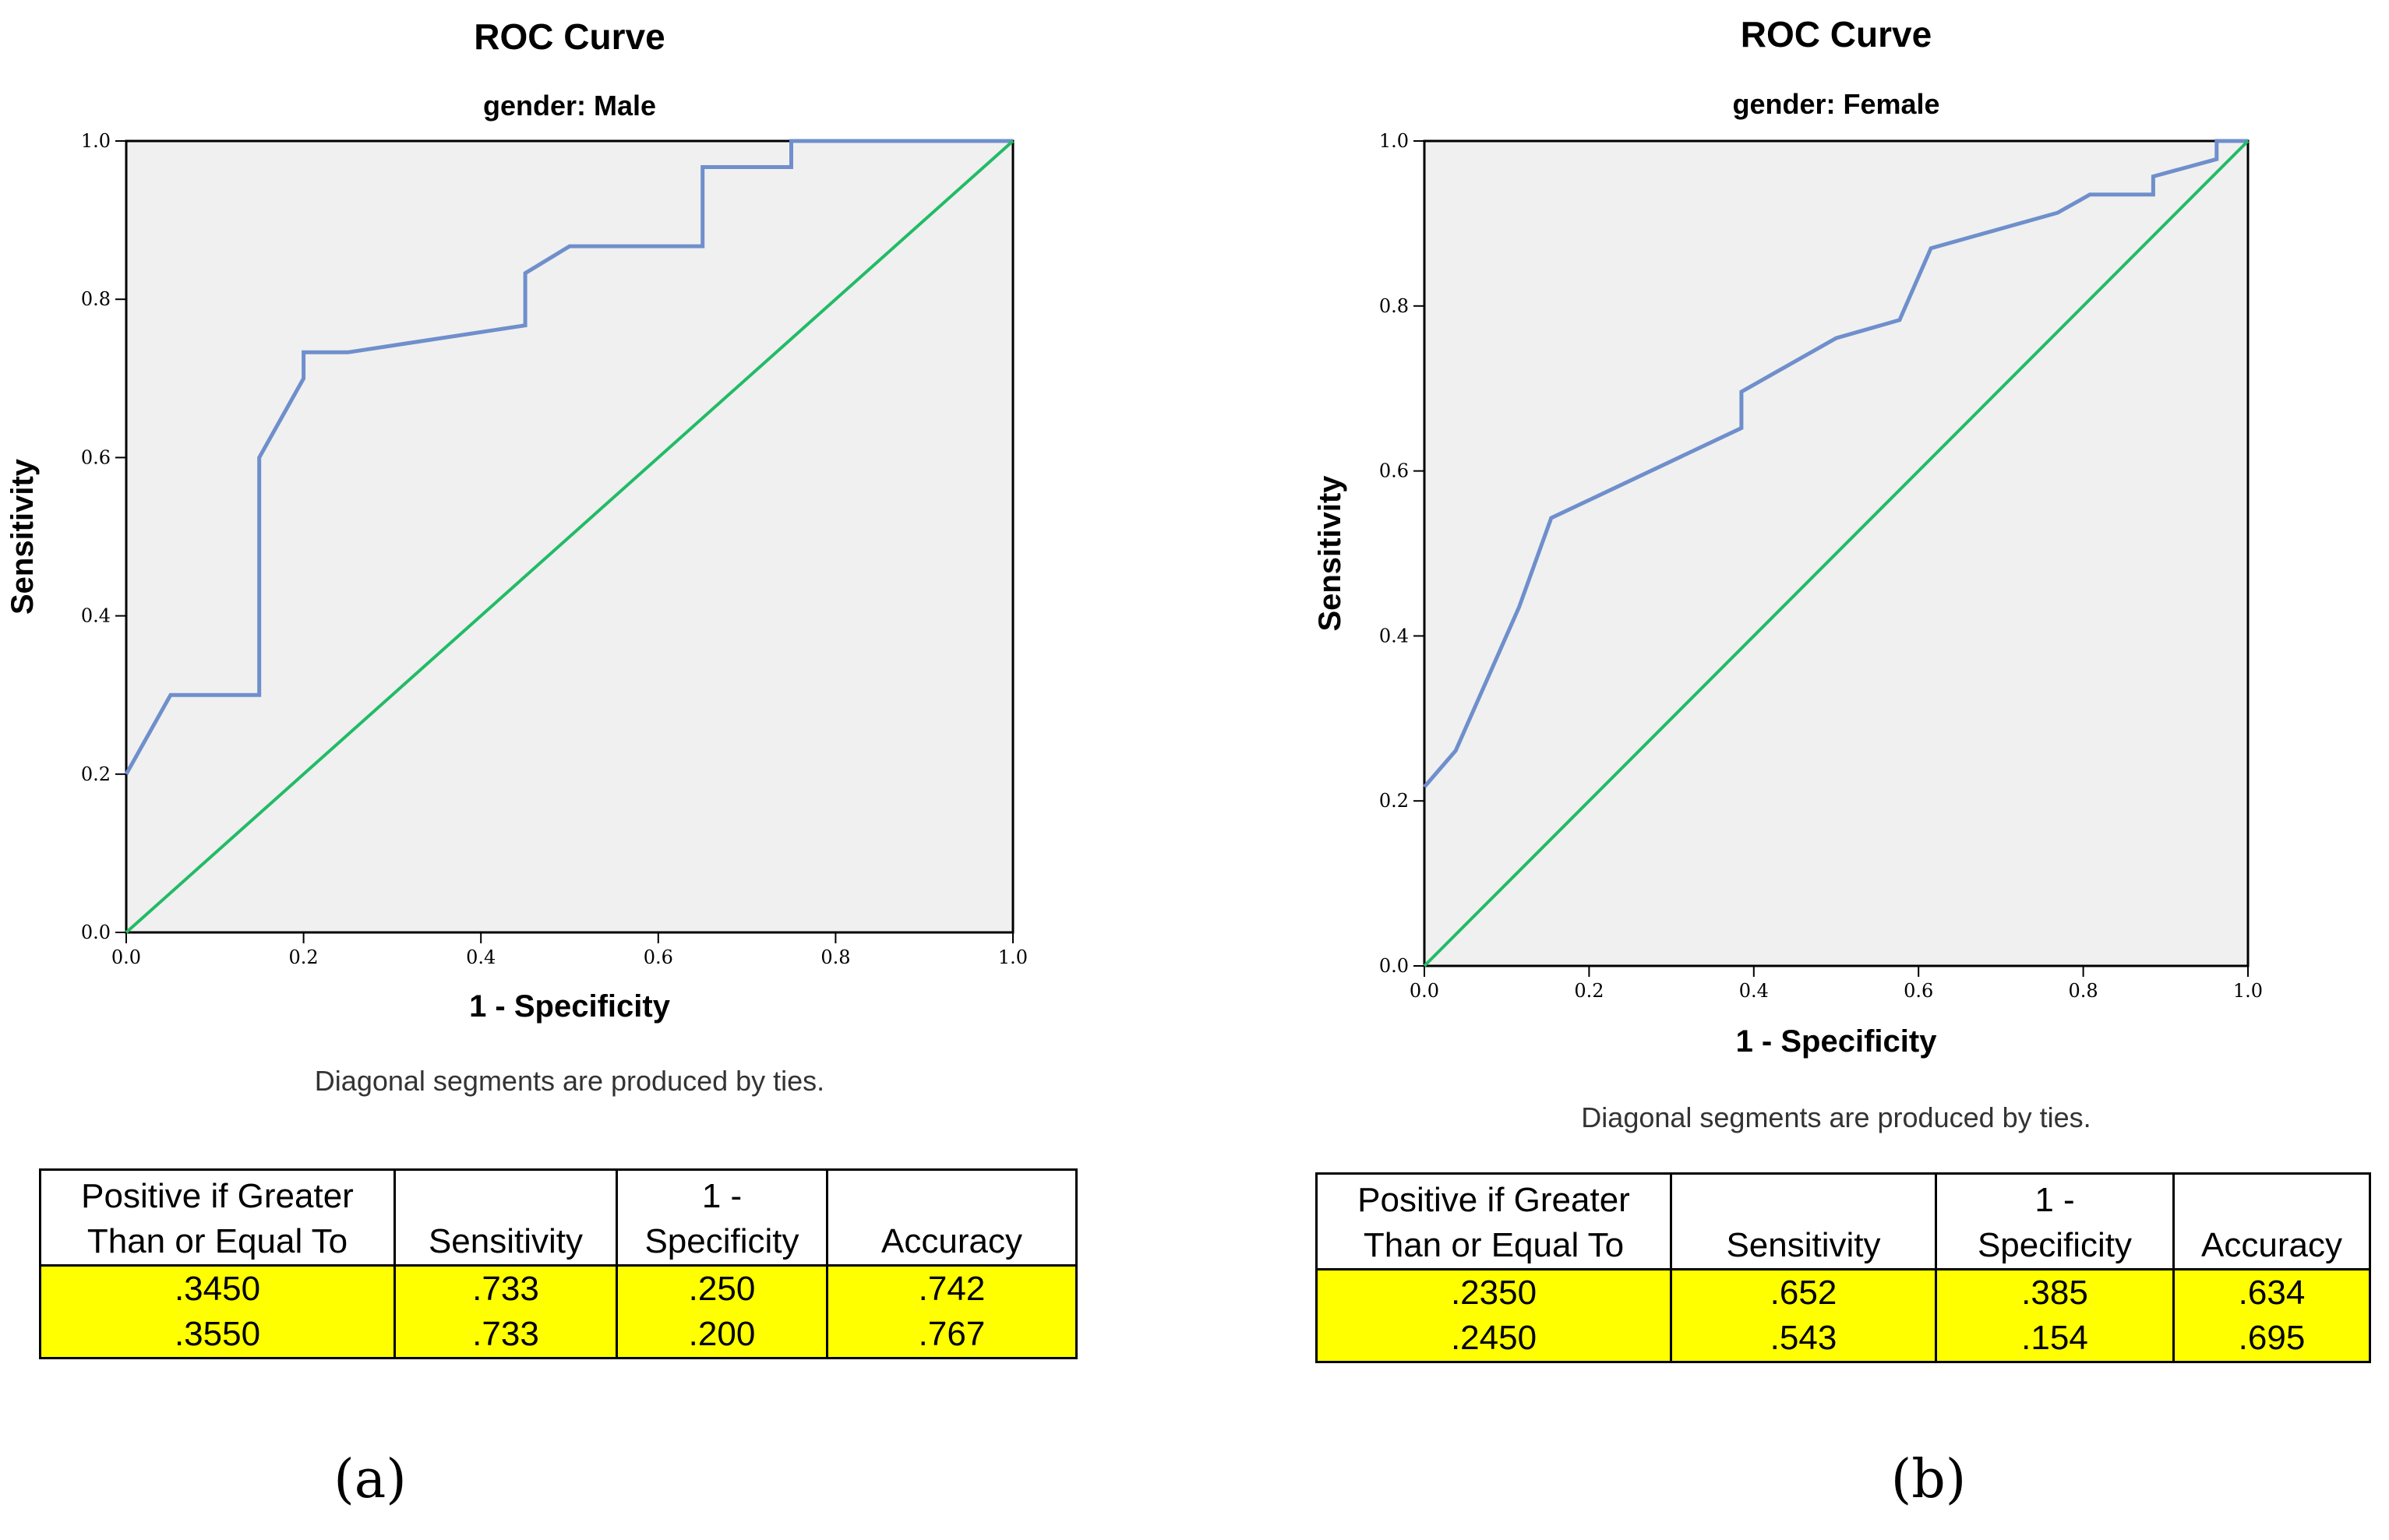 The width and height of the screenshot is (2389, 1540). I want to click on table-cell: .742, so click(952, 1288).